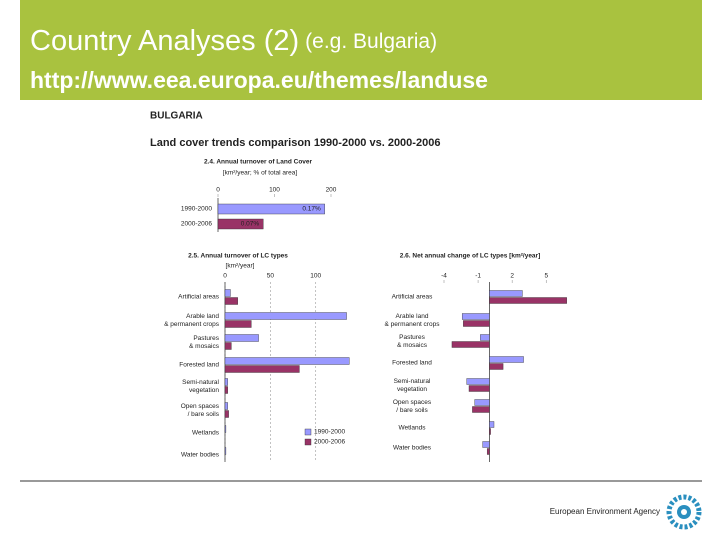 The image size is (720, 540). I want to click on x-tick-label: 5, so click(546, 276).